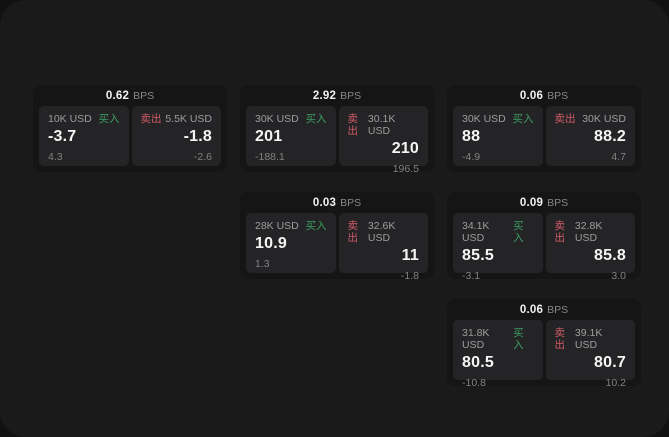 This screenshot has height=437, width=669. Describe the element at coordinates (410, 255) in the screenshot. I see `sell-price: 11` at that location.